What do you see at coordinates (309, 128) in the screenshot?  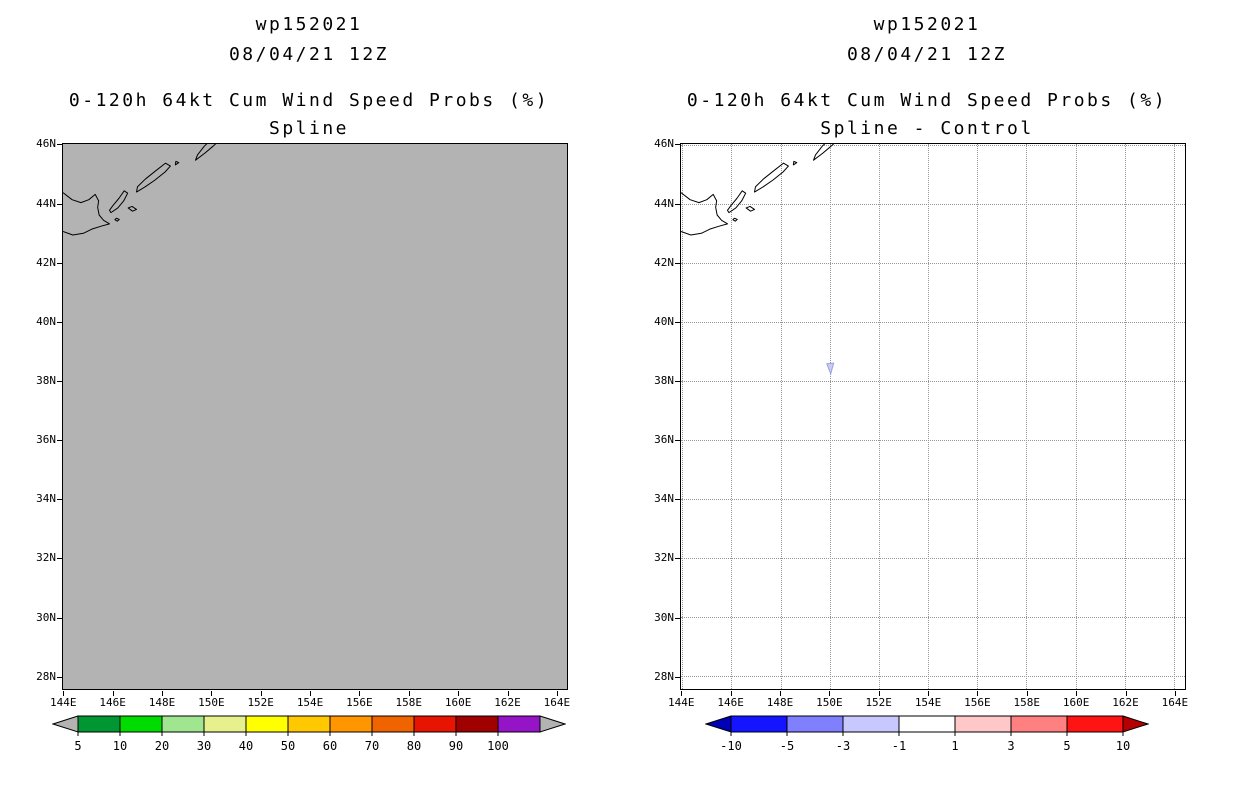 I see `panel-variant-label: Spline` at bounding box center [309, 128].